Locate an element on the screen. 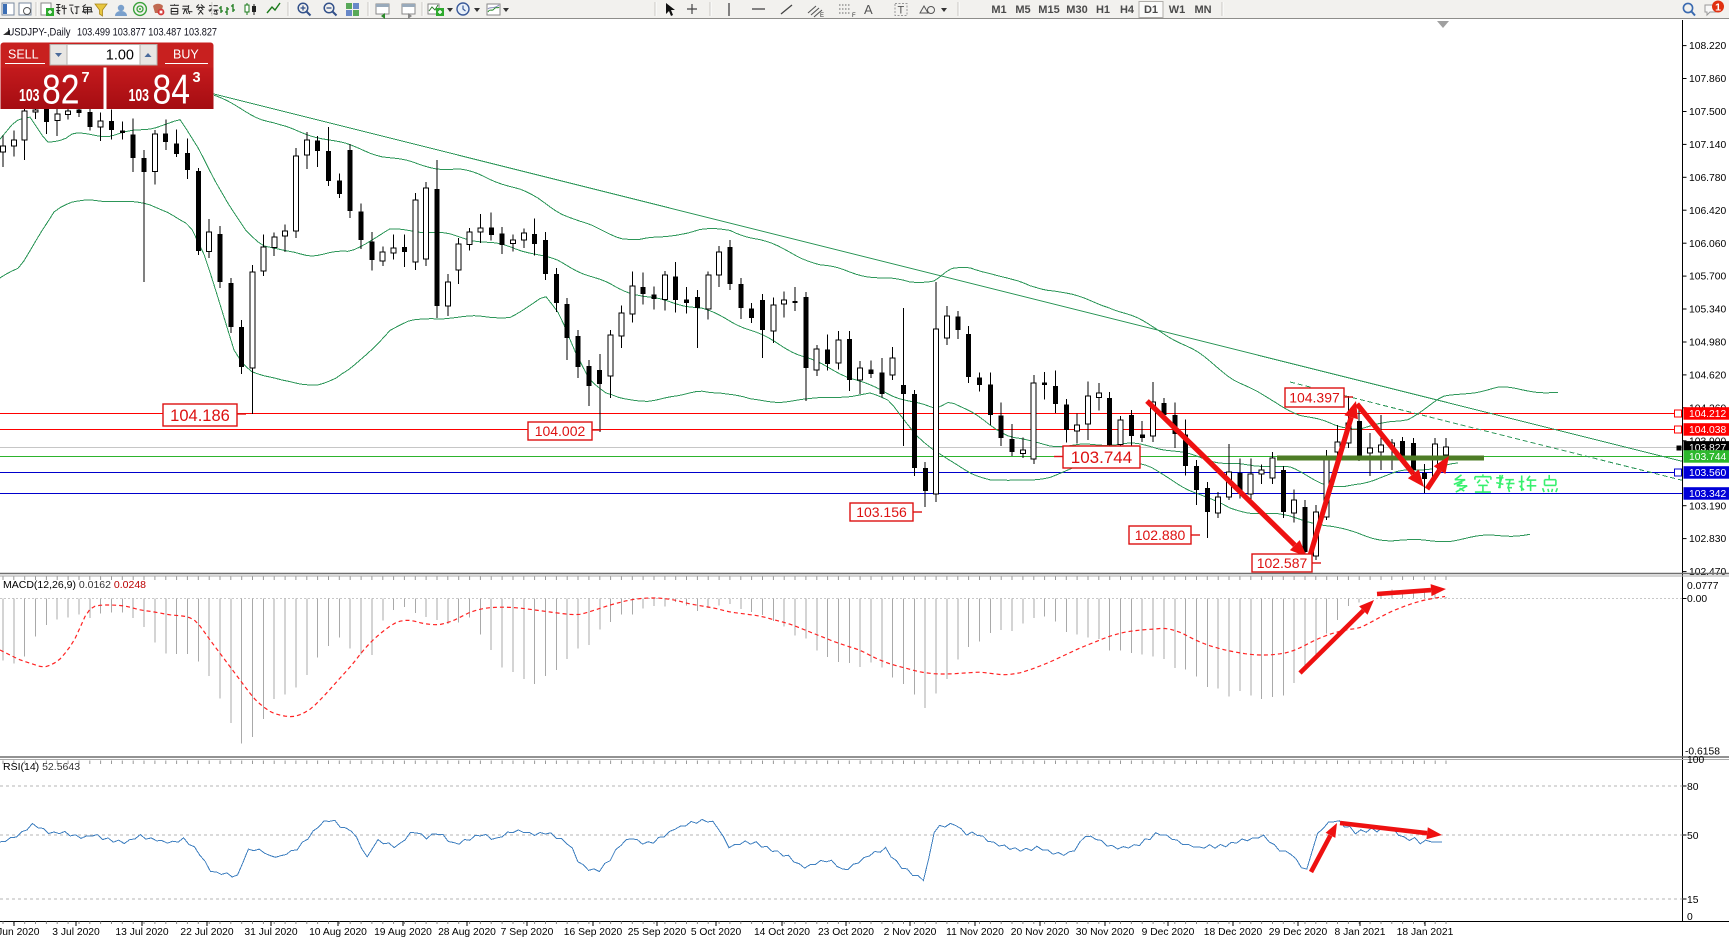  svg-text: A is located at coordinates (868, 9).